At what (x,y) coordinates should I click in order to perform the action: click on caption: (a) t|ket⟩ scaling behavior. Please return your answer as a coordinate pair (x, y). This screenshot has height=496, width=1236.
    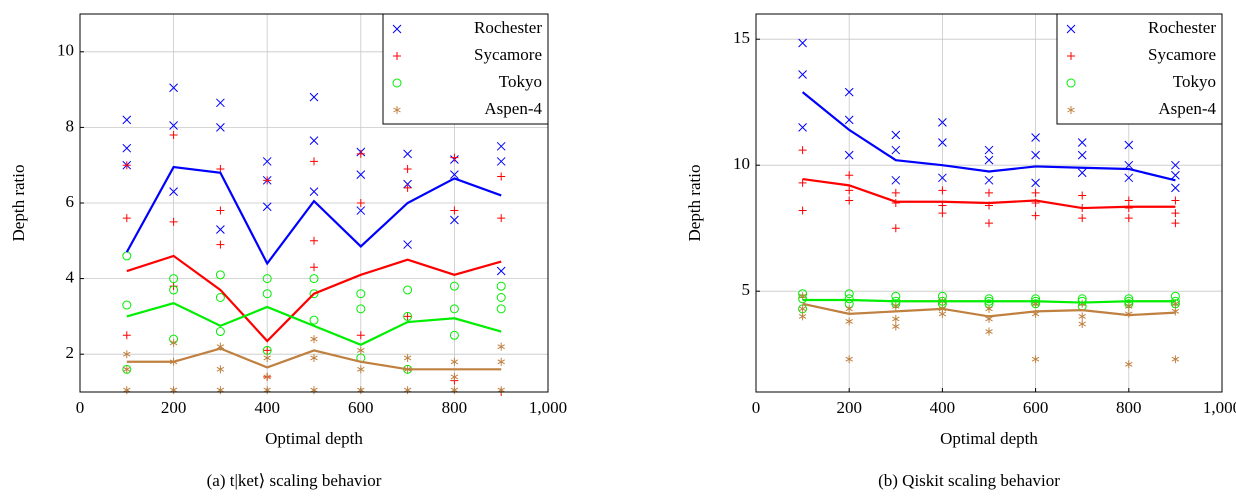
    Looking at the image, I should click on (294, 480).